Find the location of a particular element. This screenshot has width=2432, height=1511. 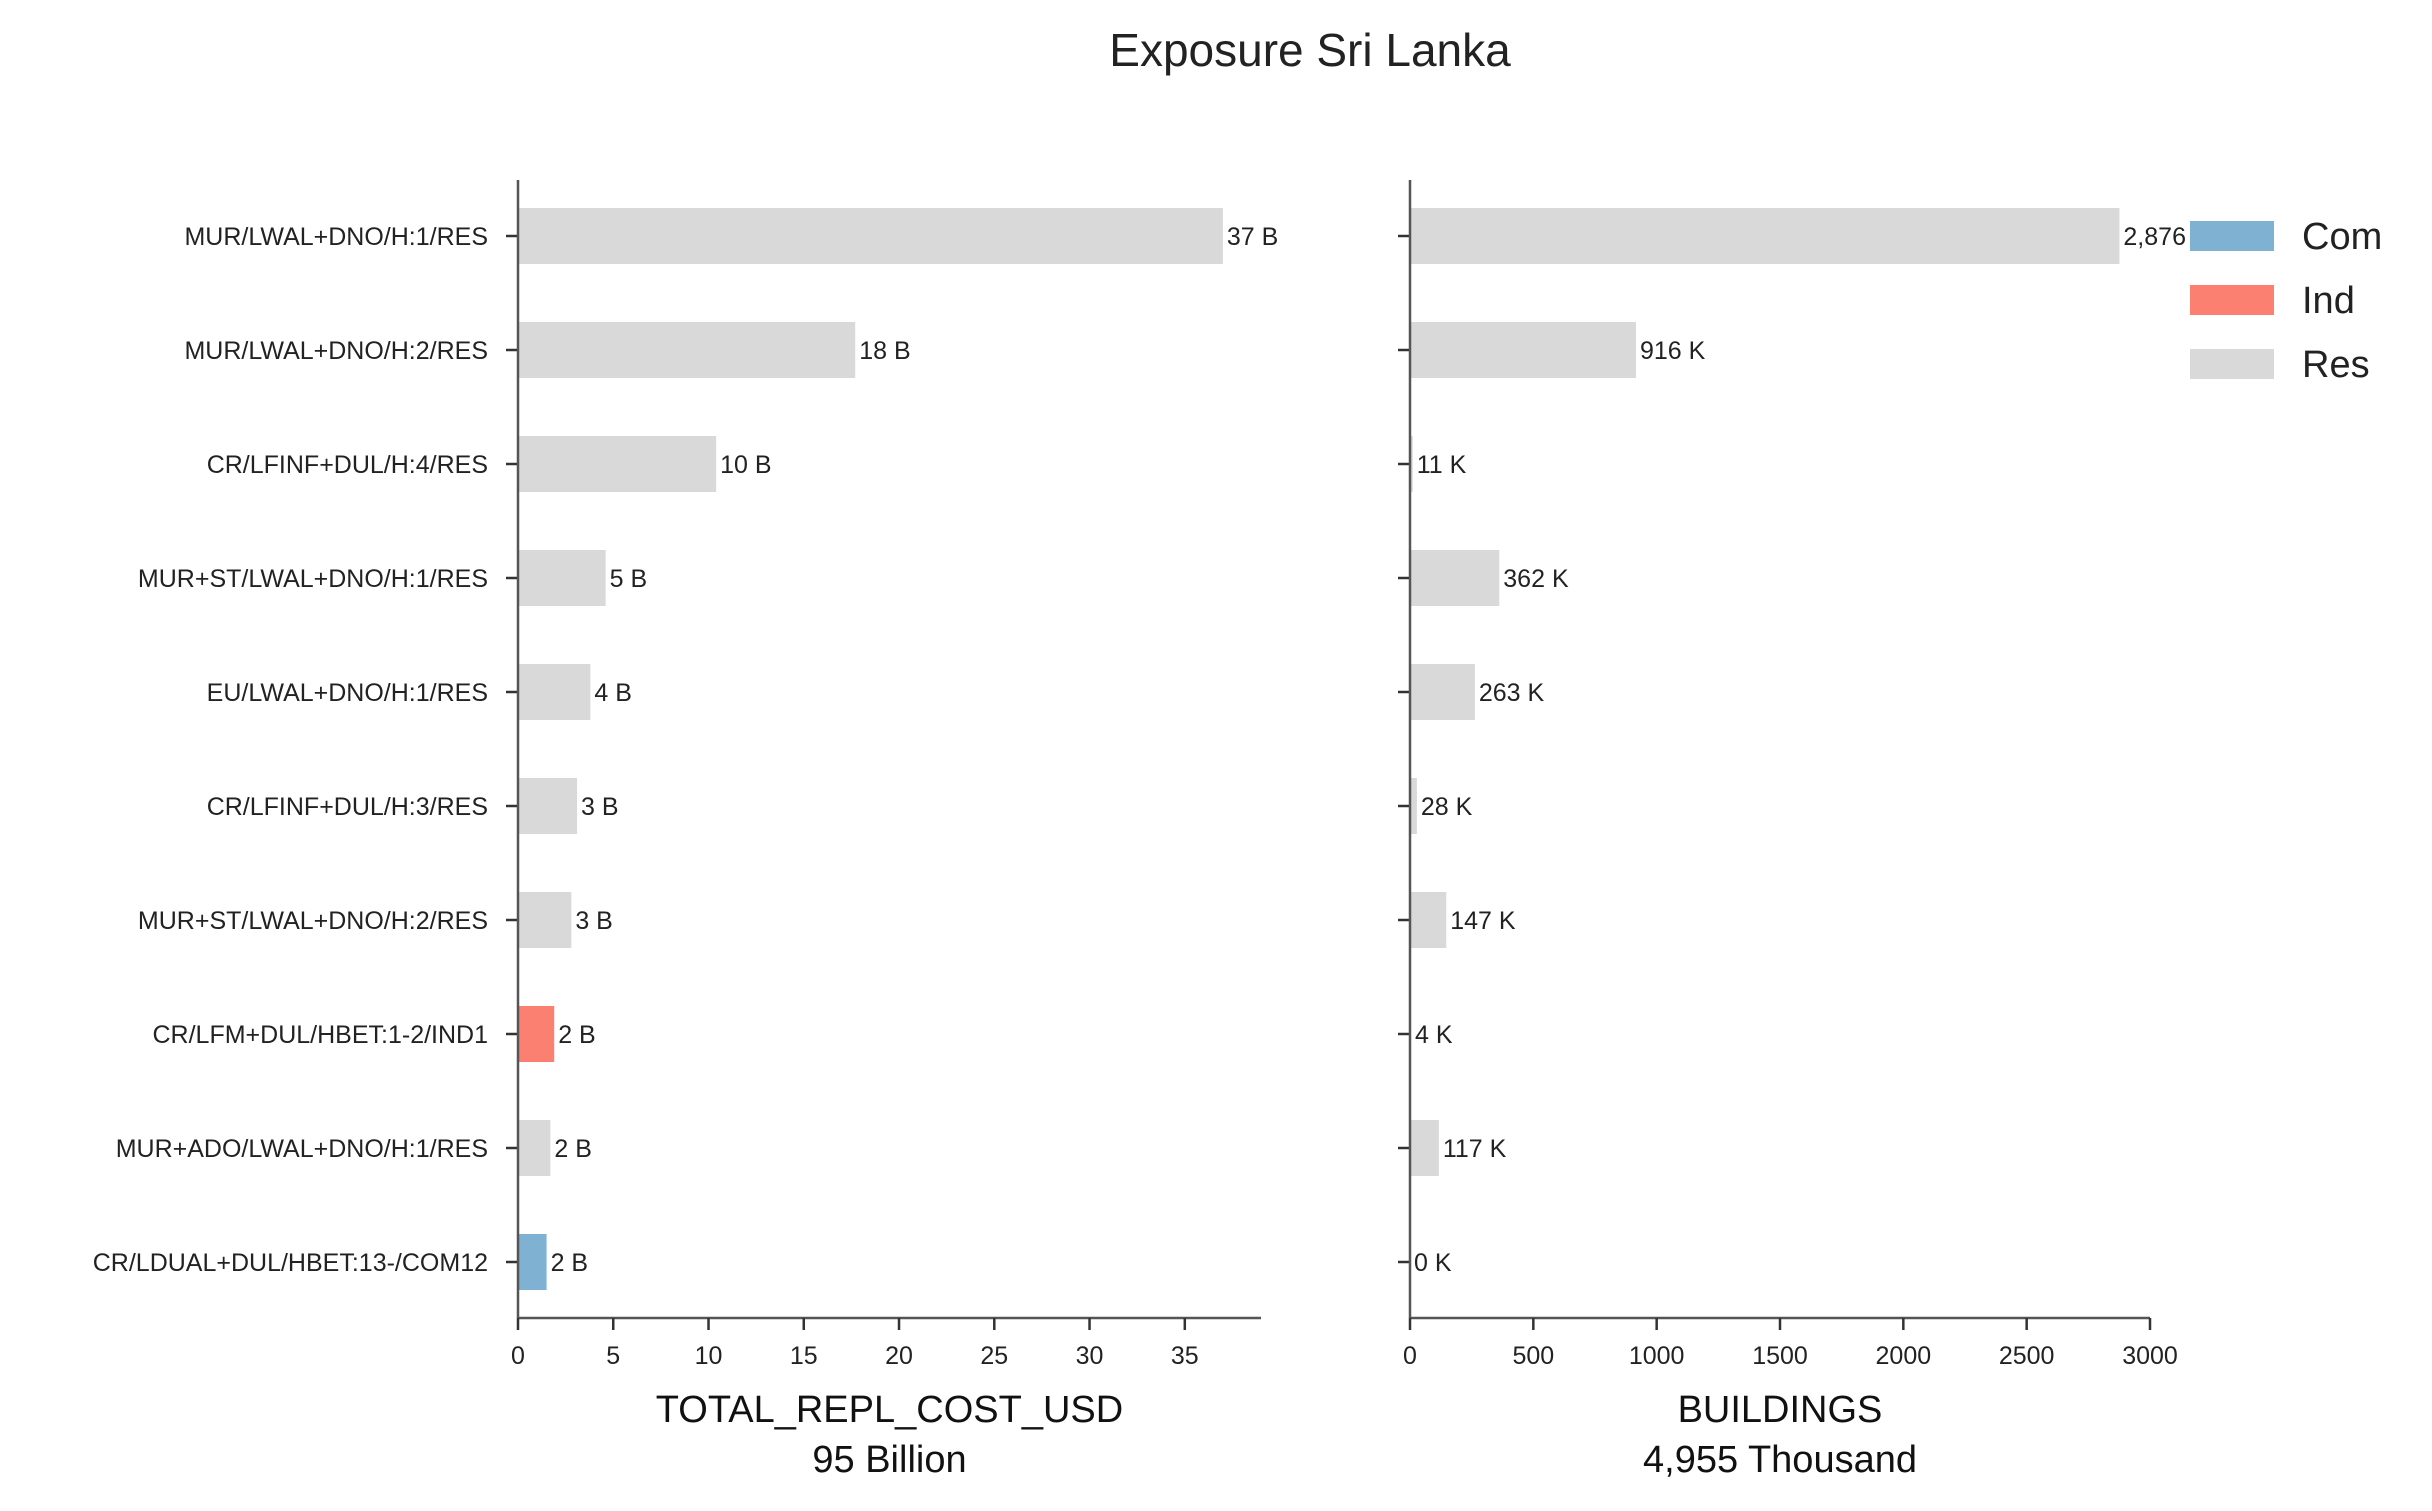

chart-title: Exposure Sri Lanka is located at coordinates (1310, 50).